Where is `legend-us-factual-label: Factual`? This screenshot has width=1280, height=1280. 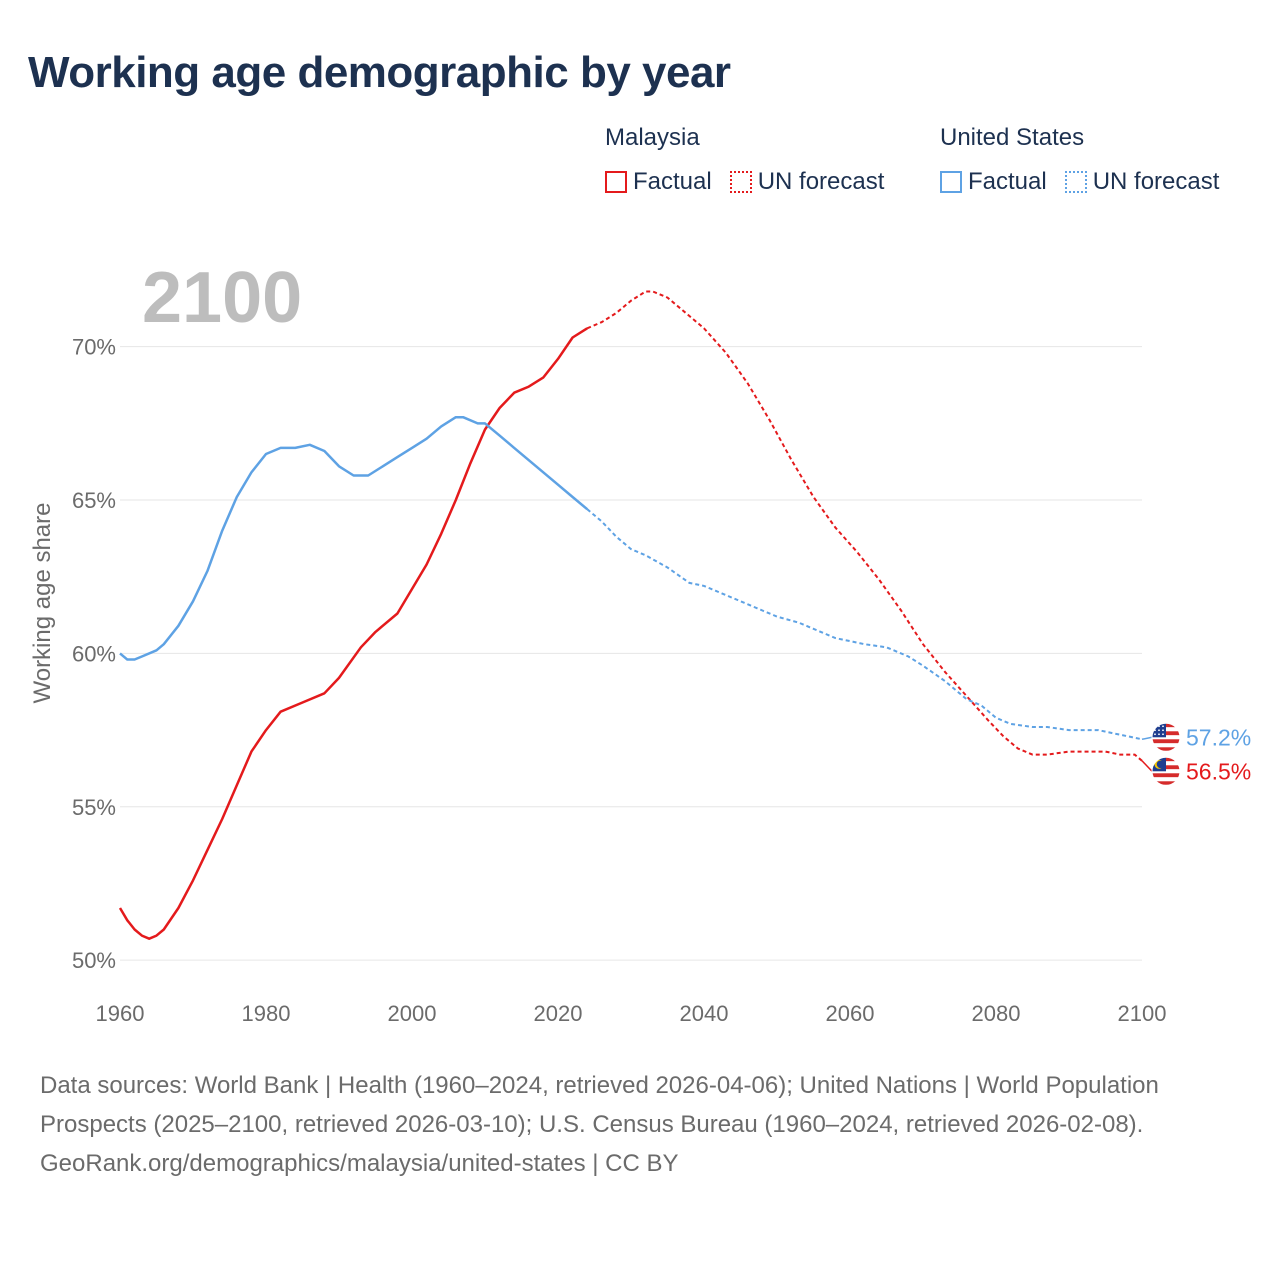 legend-us-factual-label: Factual is located at coordinates (1007, 181).